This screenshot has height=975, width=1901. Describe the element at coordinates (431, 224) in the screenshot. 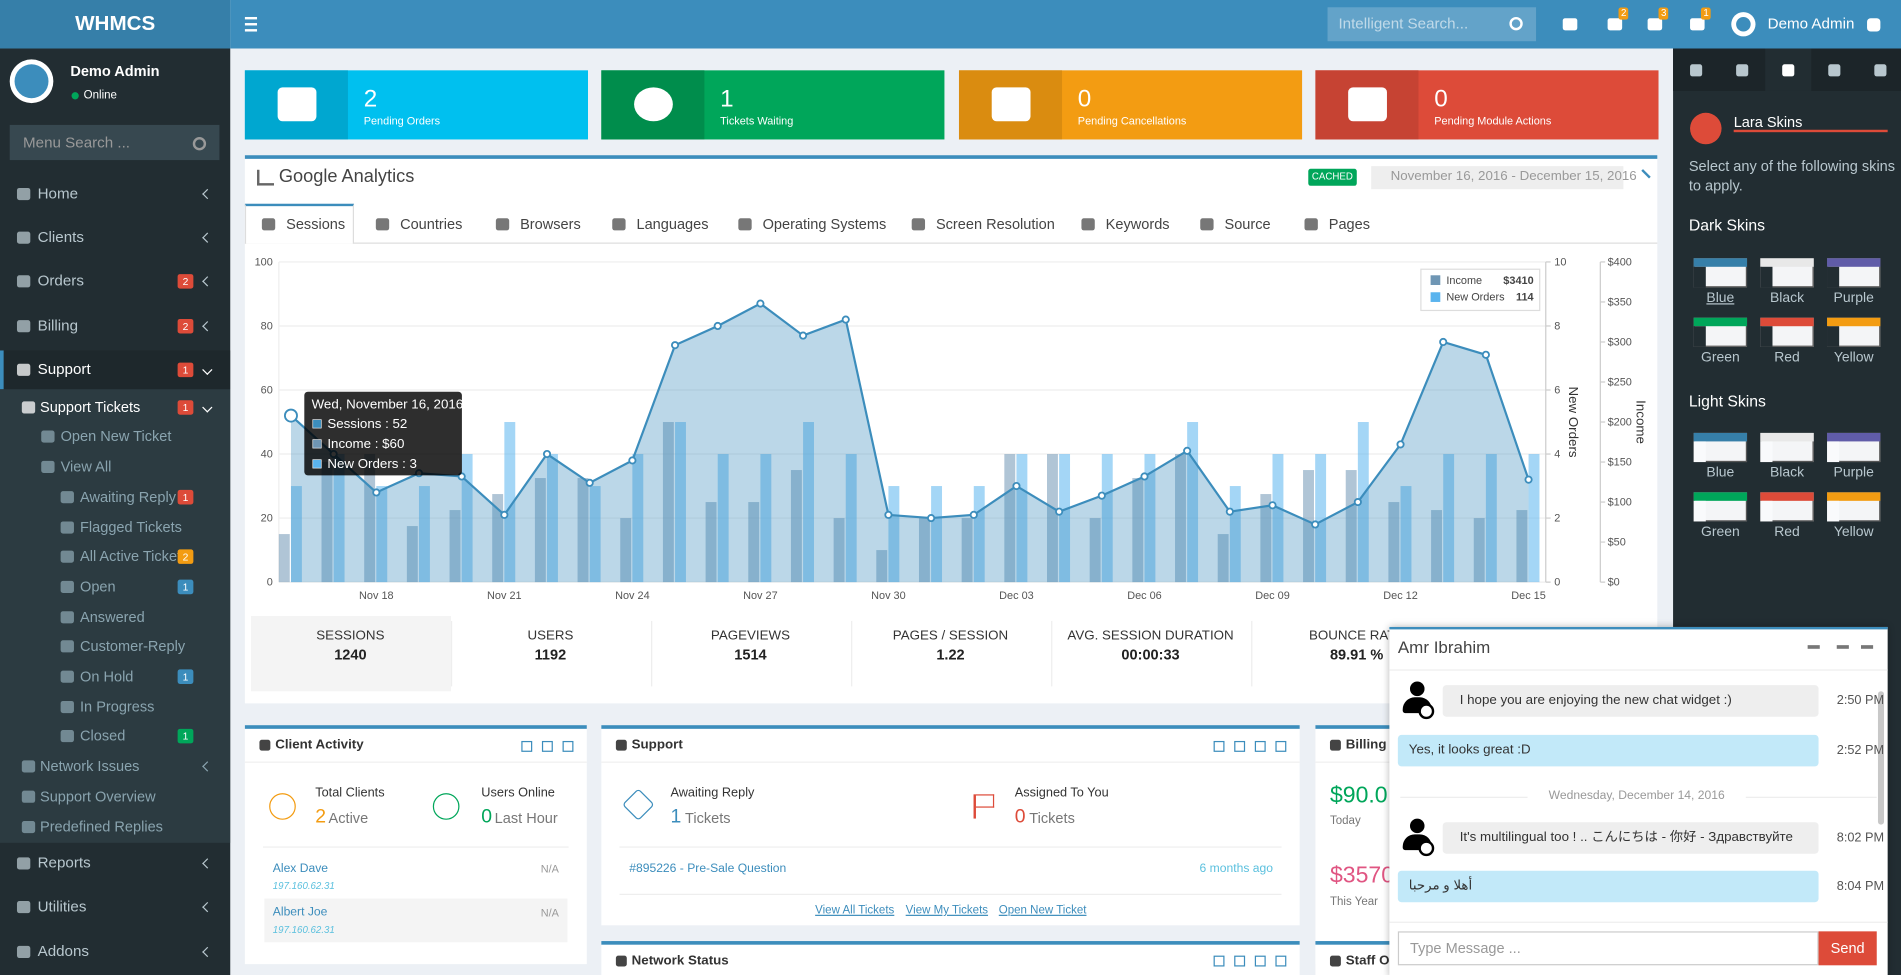

I see `tab: Countries` at that location.